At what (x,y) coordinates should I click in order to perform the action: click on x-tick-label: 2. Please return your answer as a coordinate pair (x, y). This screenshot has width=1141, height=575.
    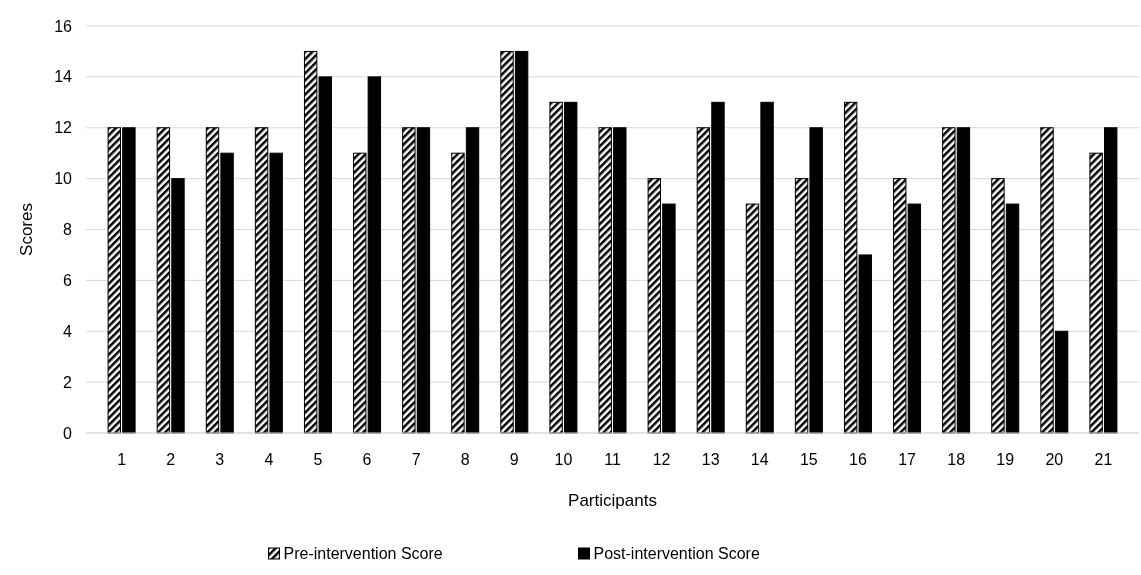
    Looking at the image, I should click on (171, 459).